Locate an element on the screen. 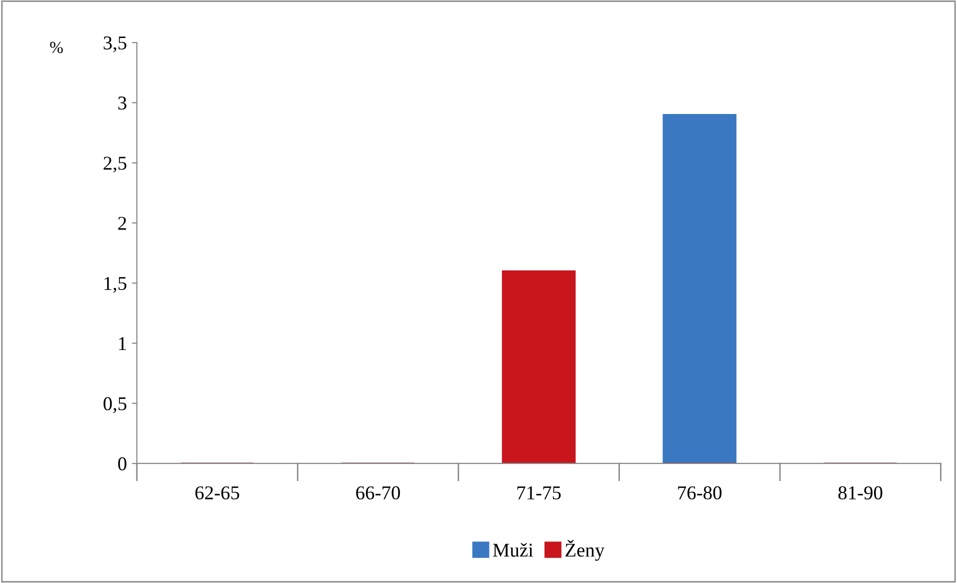 This screenshot has height=583, width=957. y-tick-label: 2 is located at coordinates (122, 223).